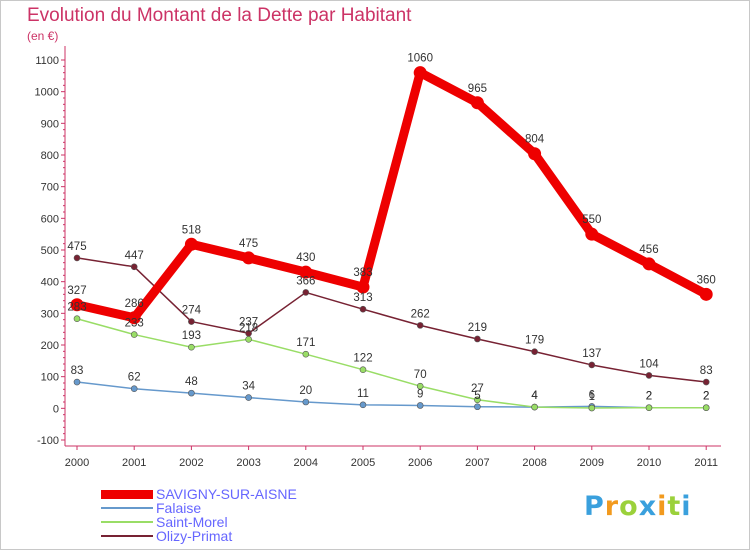 The image size is (750, 551). What do you see at coordinates (48, 441) in the screenshot?
I see `y-tick-label: -100` at bounding box center [48, 441].